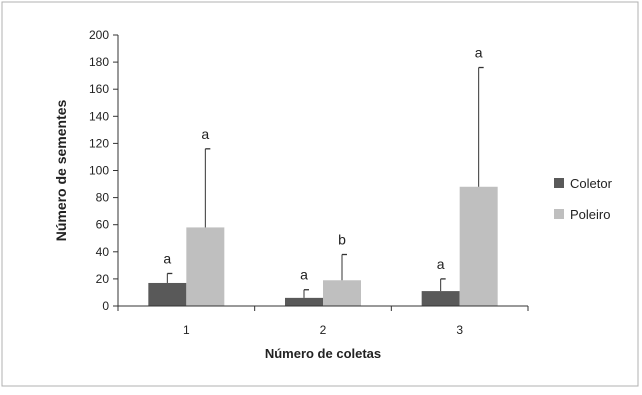  Describe the element at coordinates (559, 183) in the screenshot. I see `legend-swatch-coletor` at that location.